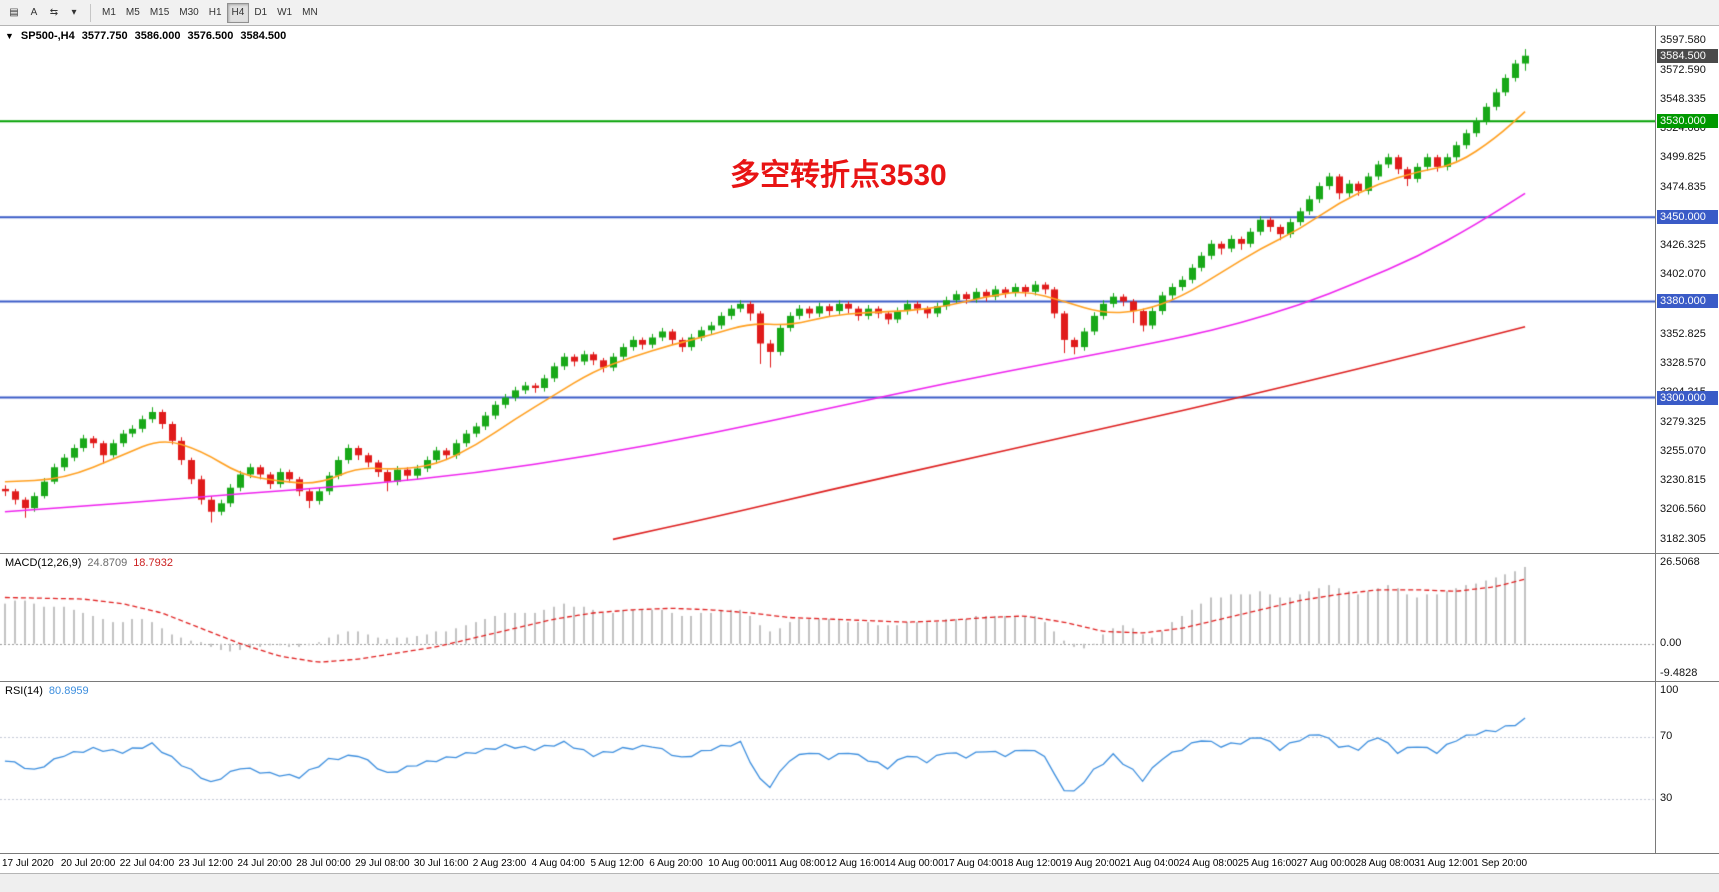 This screenshot has height=892, width=1719. Describe the element at coordinates (1683, 39) in the screenshot. I see `price-tick: 3597.580` at that location.